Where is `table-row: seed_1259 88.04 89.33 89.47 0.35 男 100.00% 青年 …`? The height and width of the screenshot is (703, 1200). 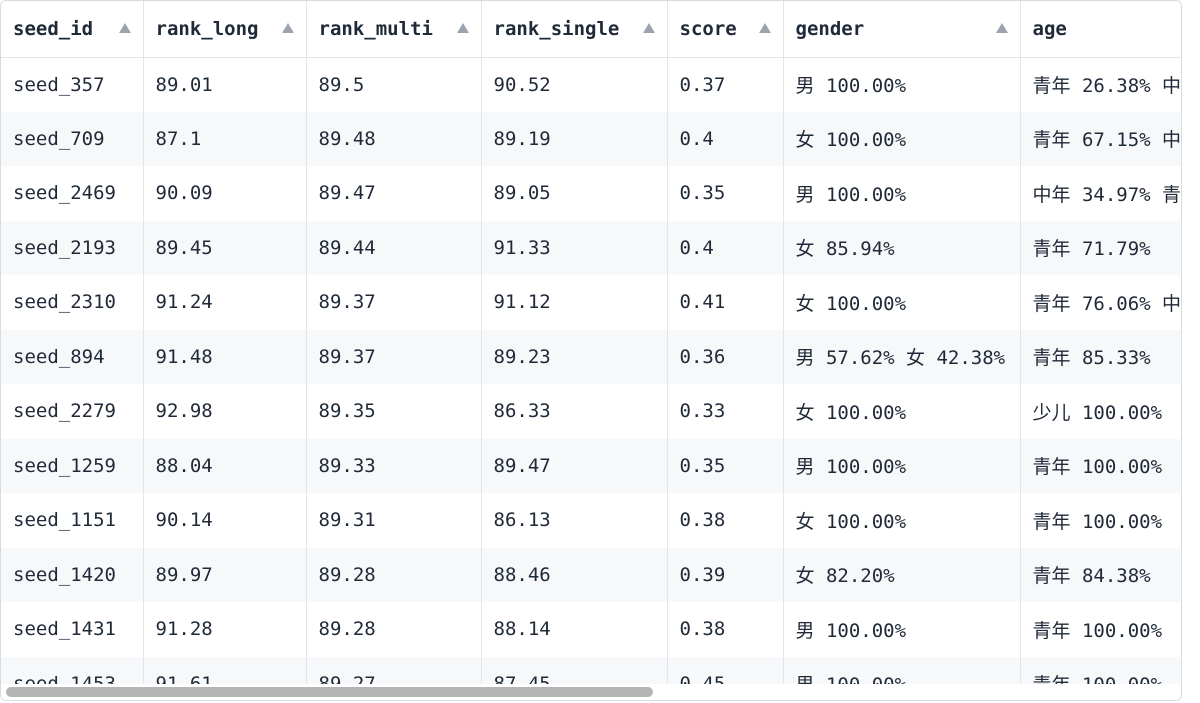
table-row: seed_1259 88.04 89.33 89.47 0.35 男 100.00% 青年 … is located at coordinates (591, 465).